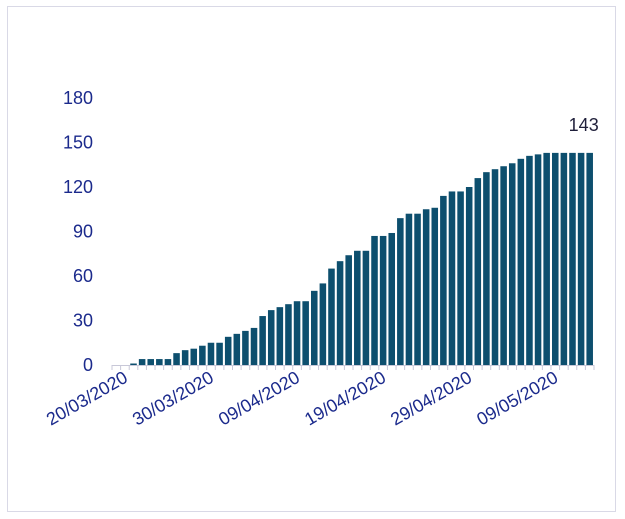 The height and width of the screenshot is (519, 625). Describe the element at coordinates (78, 98) in the screenshot. I see `y-tick-label: 180` at that location.